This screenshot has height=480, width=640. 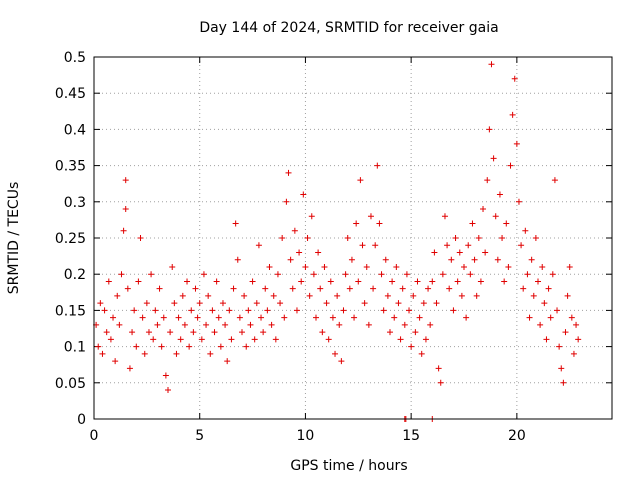 I want to click on y-tick-label: 0.05, so click(x=70, y=384).